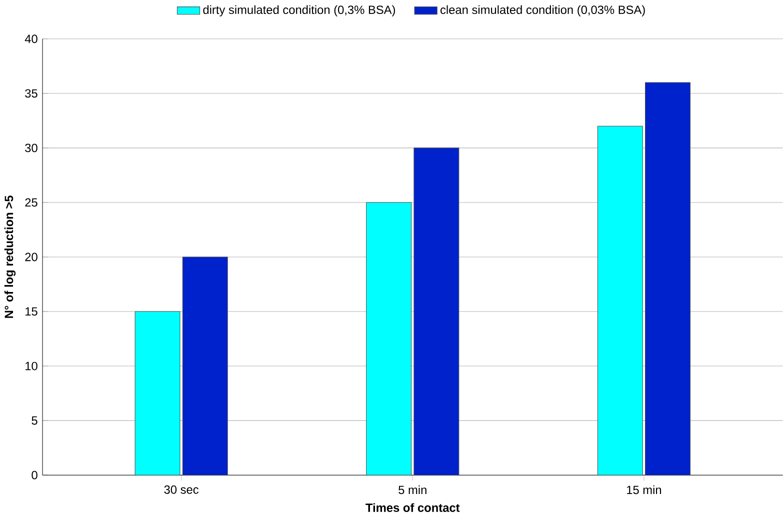 The height and width of the screenshot is (516, 783). What do you see at coordinates (35, 420) in the screenshot?
I see `y-tick-label: 5` at bounding box center [35, 420].